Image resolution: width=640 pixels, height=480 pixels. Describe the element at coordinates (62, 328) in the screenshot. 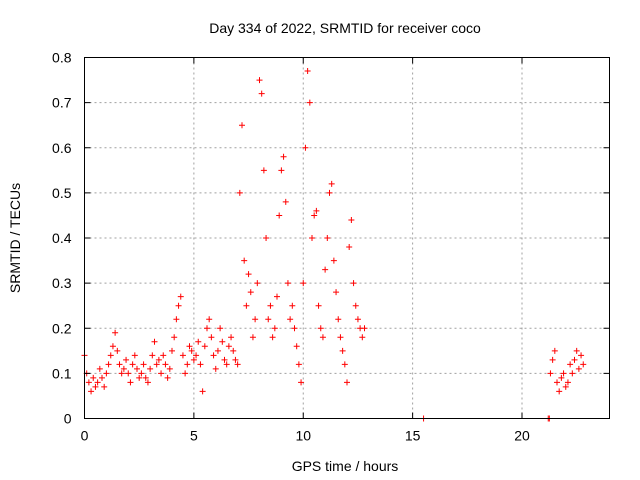

I see `y-tick-label: 0.2` at that location.